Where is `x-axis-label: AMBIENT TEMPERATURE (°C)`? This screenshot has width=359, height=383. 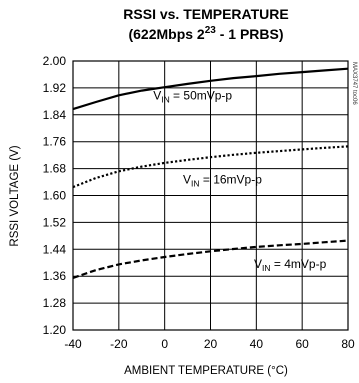
x-axis-label: AMBIENT TEMPERATURE (°C) is located at coordinates (206, 371).